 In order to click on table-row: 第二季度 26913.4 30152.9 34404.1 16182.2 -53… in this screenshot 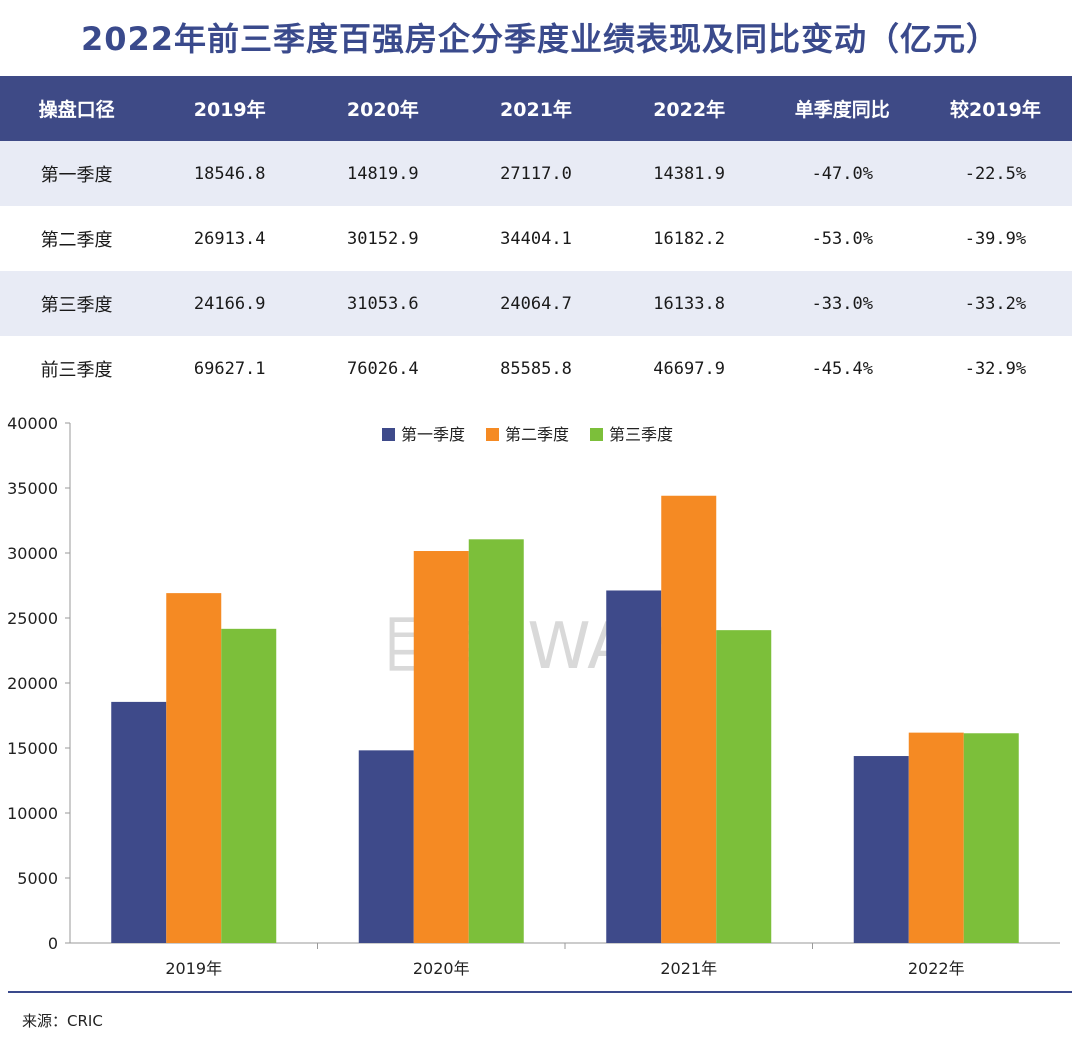, I will do `click(536, 238)`.